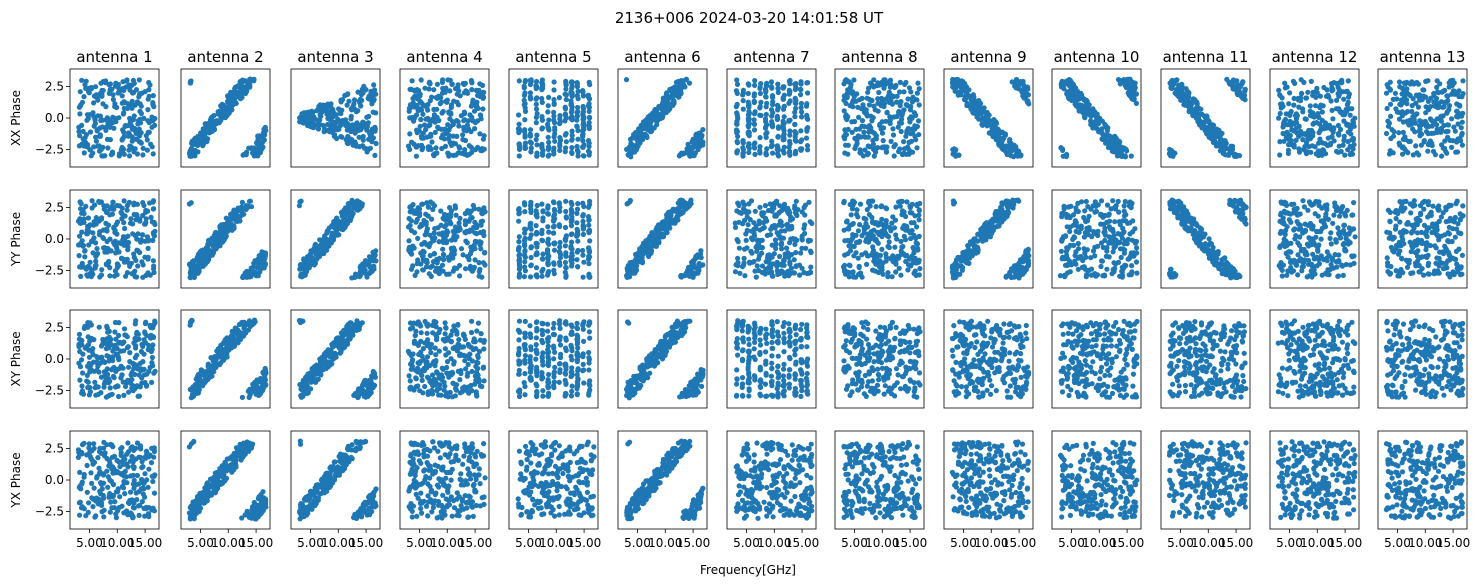  Describe the element at coordinates (335, 57) in the screenshot. I see `panel-title: antenna 3` at that location.